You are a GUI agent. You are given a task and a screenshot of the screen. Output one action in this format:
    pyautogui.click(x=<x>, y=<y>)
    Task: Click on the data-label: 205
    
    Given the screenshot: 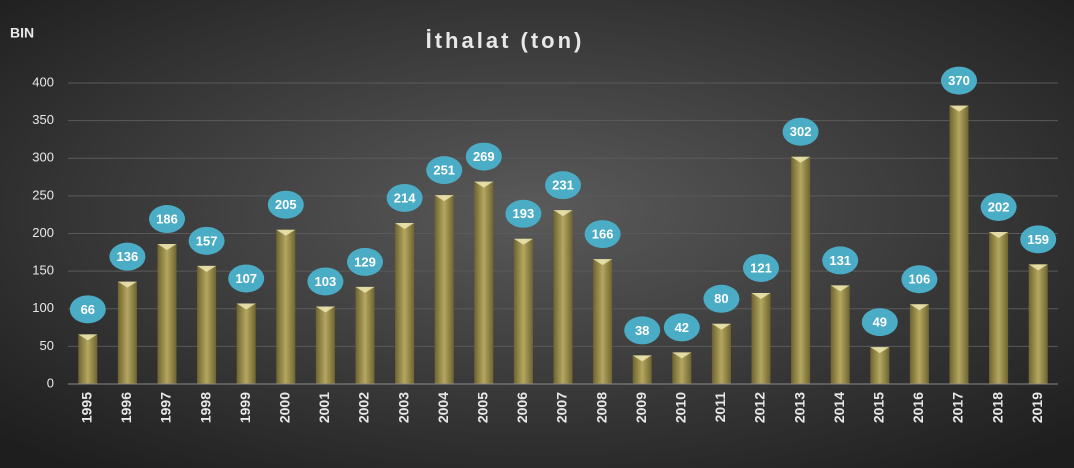 What is the action you would take?
    pyautogui.click(x=286, y=204)
    